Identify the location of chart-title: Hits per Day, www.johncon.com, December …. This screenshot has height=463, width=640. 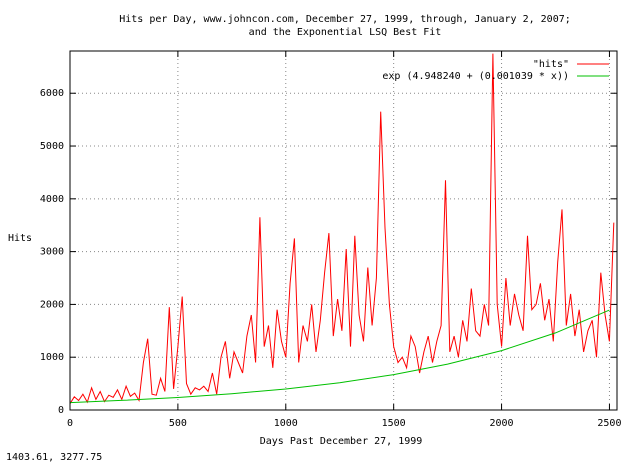
(345, 19).